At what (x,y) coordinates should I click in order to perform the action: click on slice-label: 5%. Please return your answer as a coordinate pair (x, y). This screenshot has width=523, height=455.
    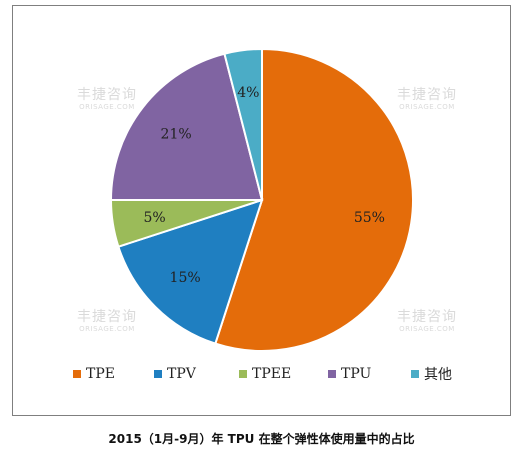
    Looking at the image, I should click on (155, 218).